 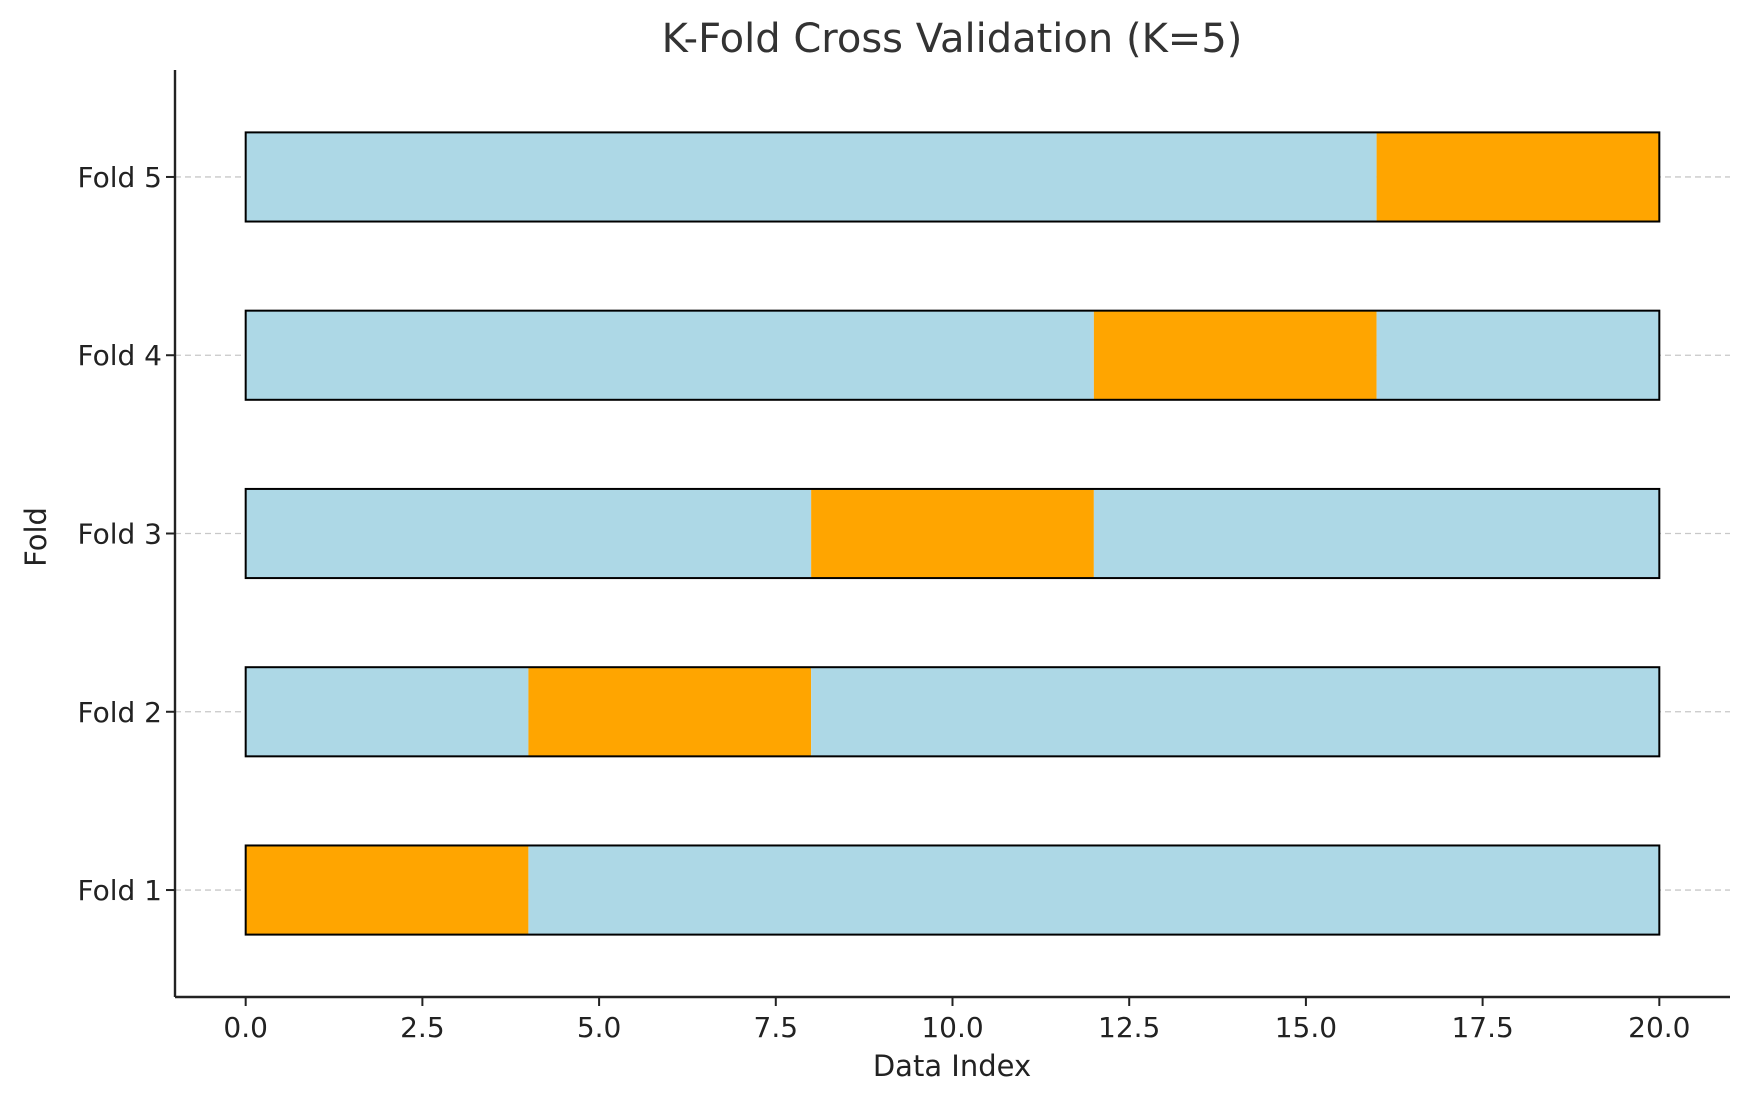 I want to click on chart-title: K-Fold Cross Validation (K=5), so click(x=952, y=39).